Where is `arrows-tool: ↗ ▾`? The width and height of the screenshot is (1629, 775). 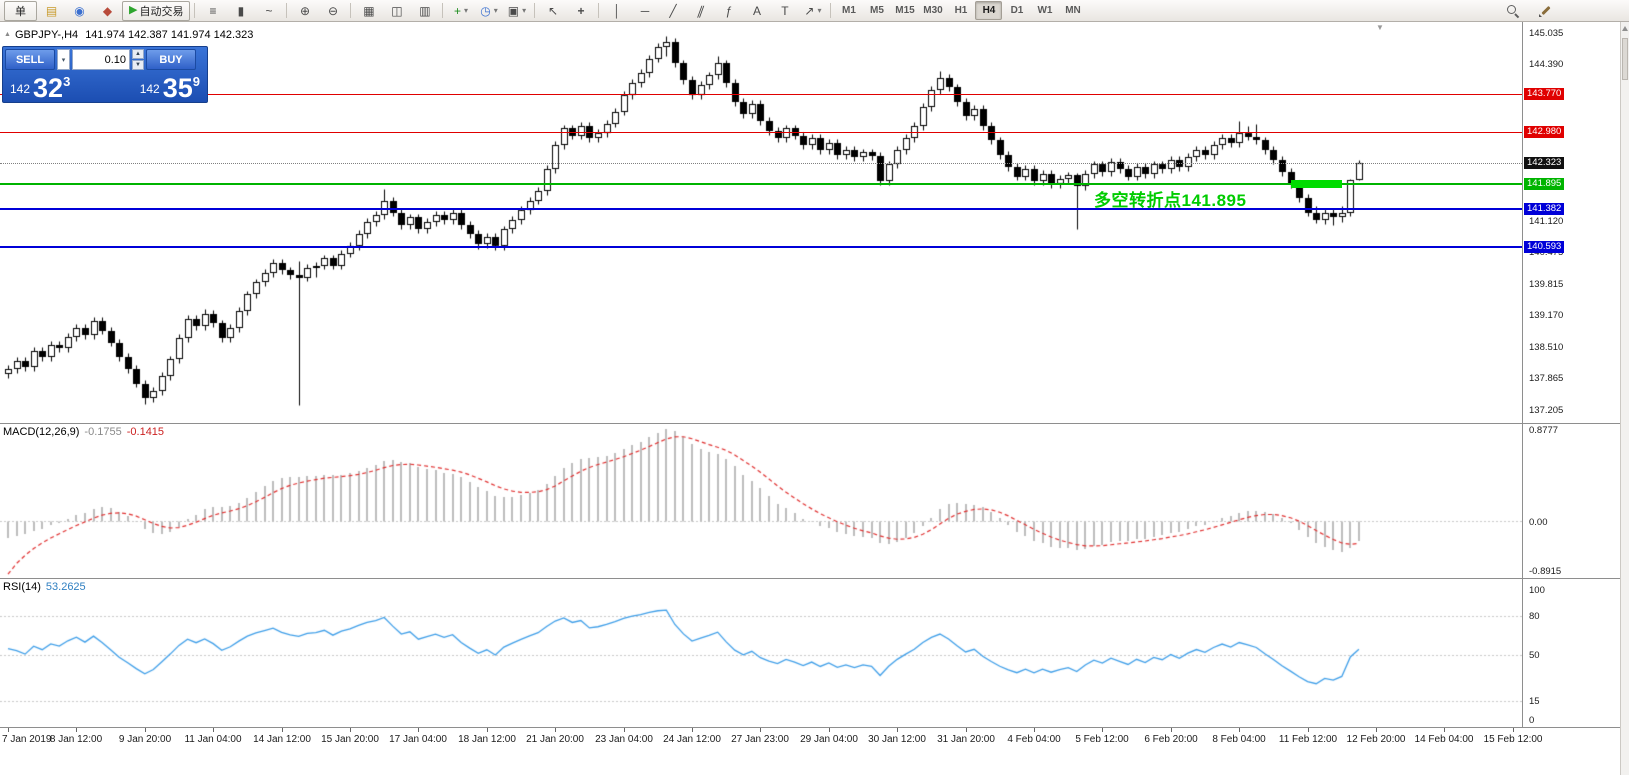
arrows-tool: ↗ ▾ is located at coordinates (812, 11).